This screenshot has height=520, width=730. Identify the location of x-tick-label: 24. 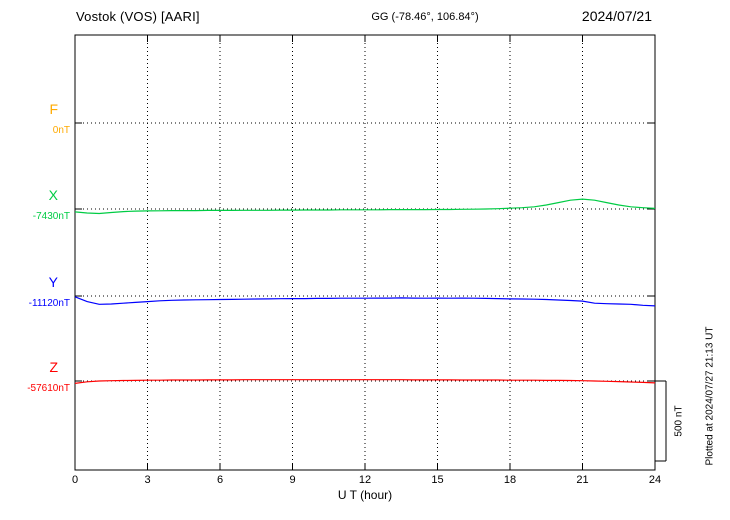
(655, 480).